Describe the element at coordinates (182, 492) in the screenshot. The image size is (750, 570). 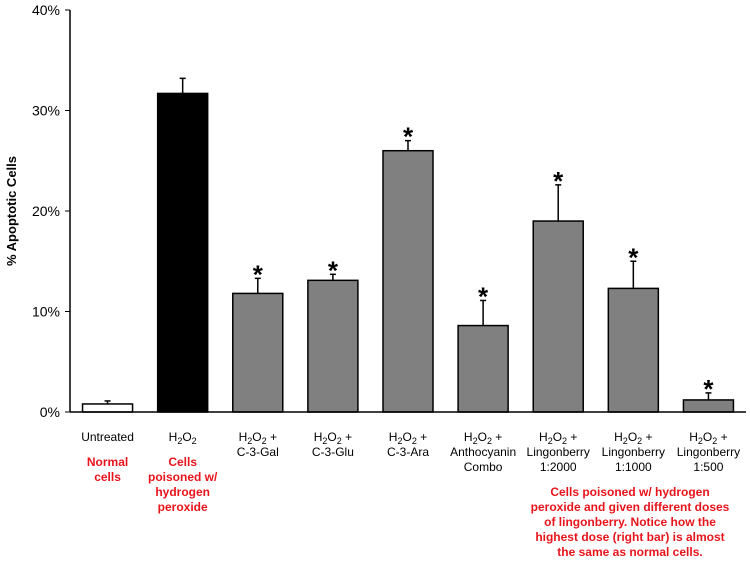
I see `annotation-text: hydrogen` at that location.